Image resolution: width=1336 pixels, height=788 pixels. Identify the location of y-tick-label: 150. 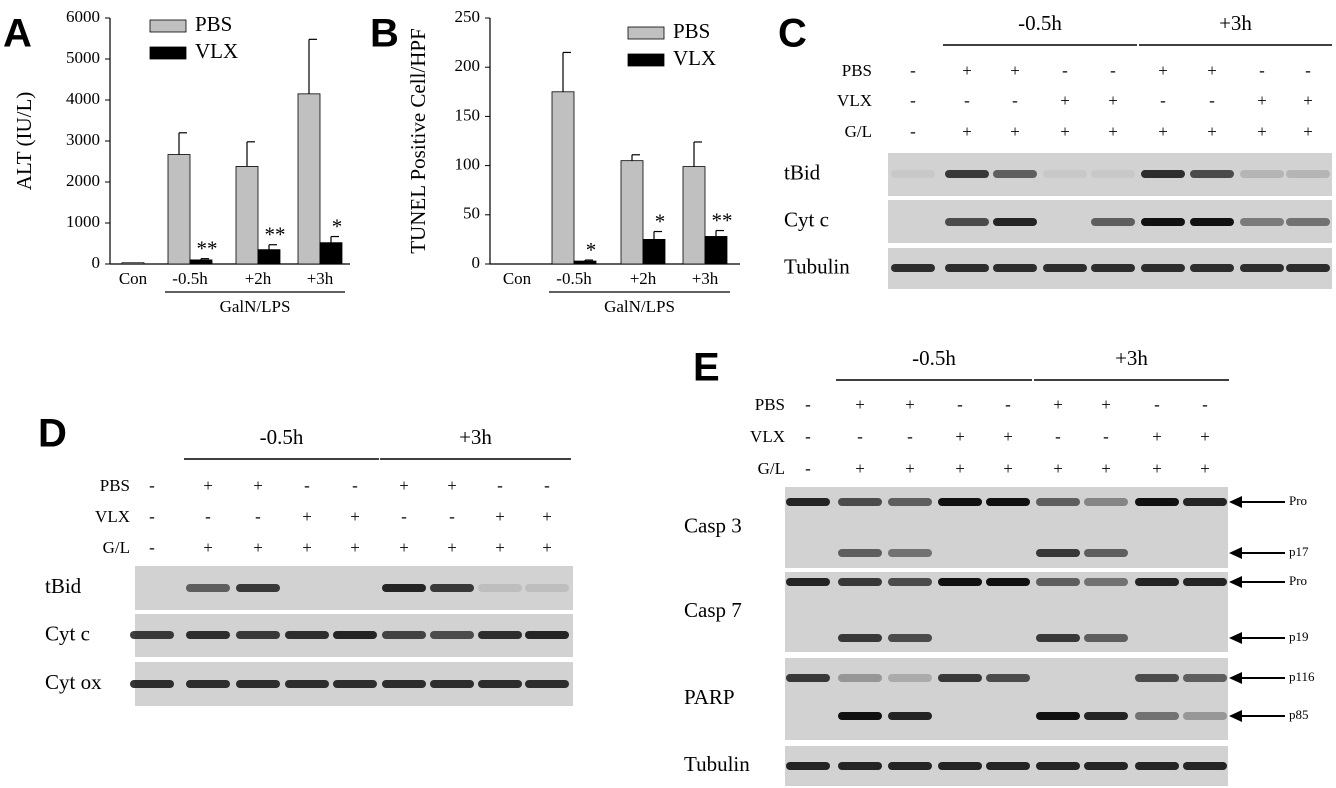
(468, 114).